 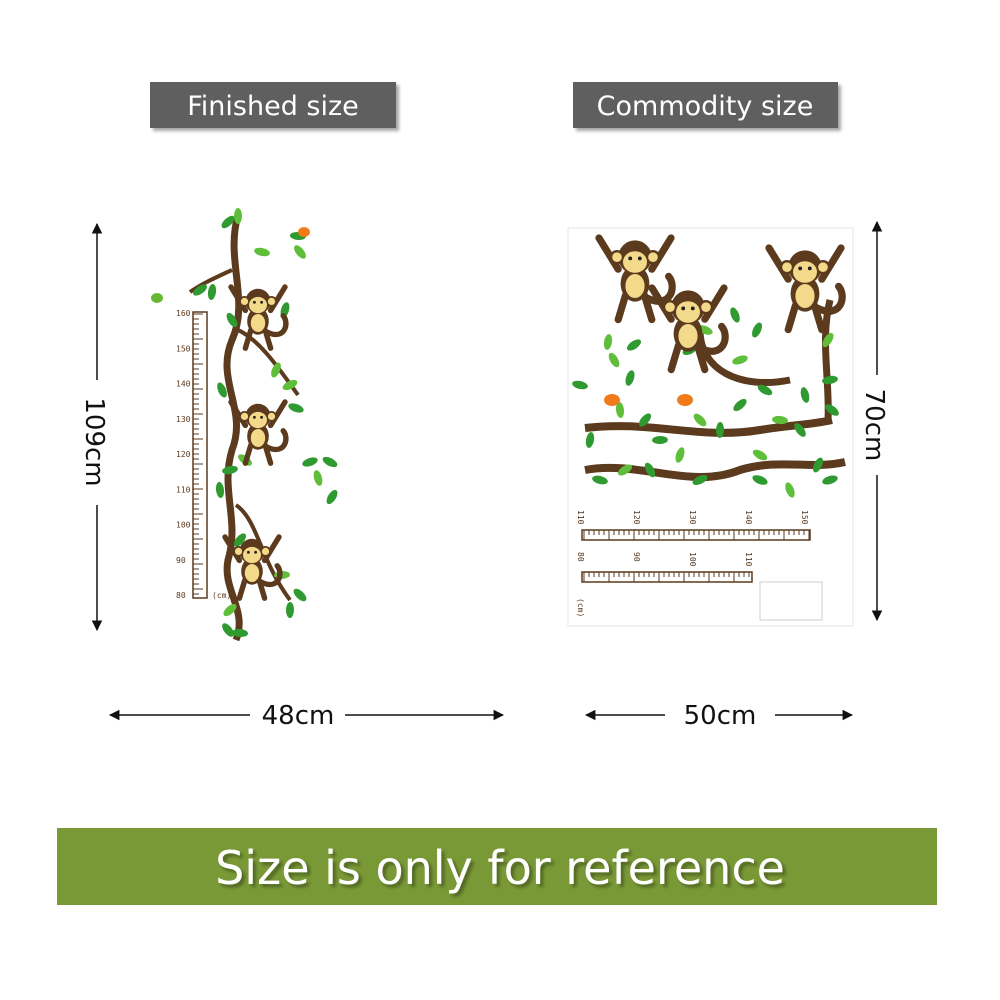 I want to click on ruler-label: 90, so click(x=181, y=560).